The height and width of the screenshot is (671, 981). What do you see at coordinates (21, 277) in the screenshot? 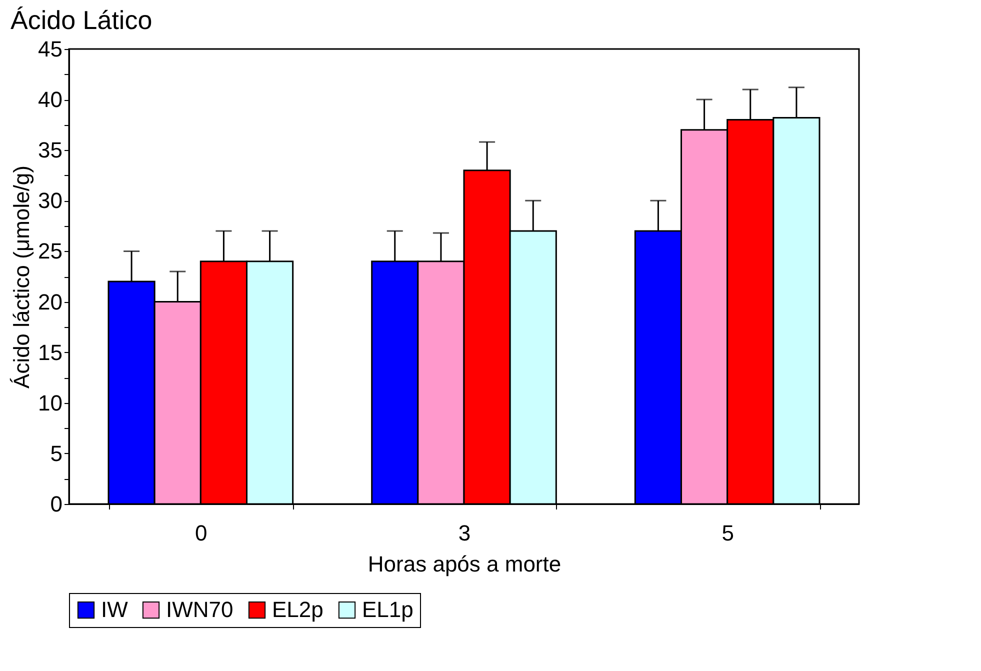
I see `y-axis-title: Ácido láctico (μmole/g)` at bounding box center [21, 277].